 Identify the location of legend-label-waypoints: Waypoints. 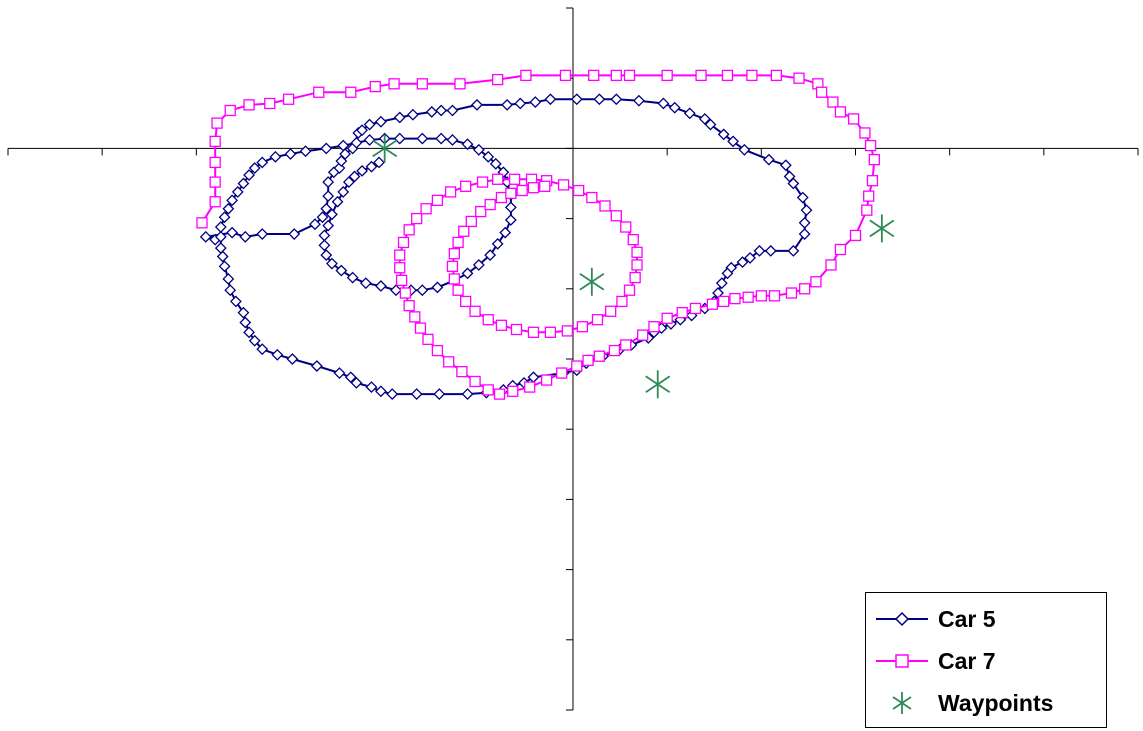
(996, 703).